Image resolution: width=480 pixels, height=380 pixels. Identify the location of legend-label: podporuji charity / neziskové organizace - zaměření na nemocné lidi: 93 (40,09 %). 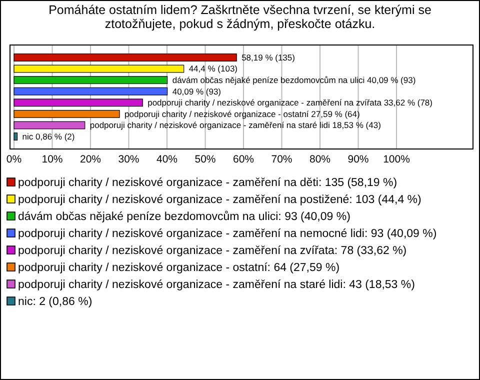
(227, 234).